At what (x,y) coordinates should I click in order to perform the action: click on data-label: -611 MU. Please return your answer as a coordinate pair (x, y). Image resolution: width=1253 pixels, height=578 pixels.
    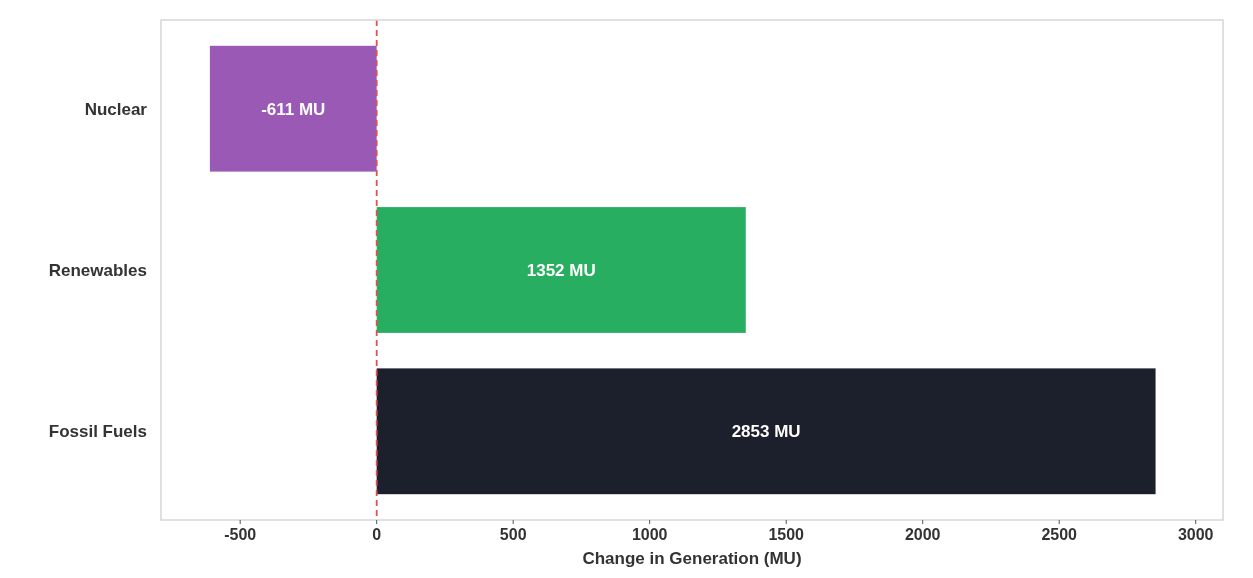
    Looking at the image, I should click on (293, 109).